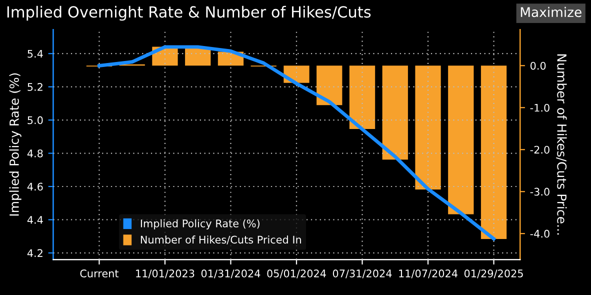  I want to click on y-tick-label: 5.4, so click(35, 54).